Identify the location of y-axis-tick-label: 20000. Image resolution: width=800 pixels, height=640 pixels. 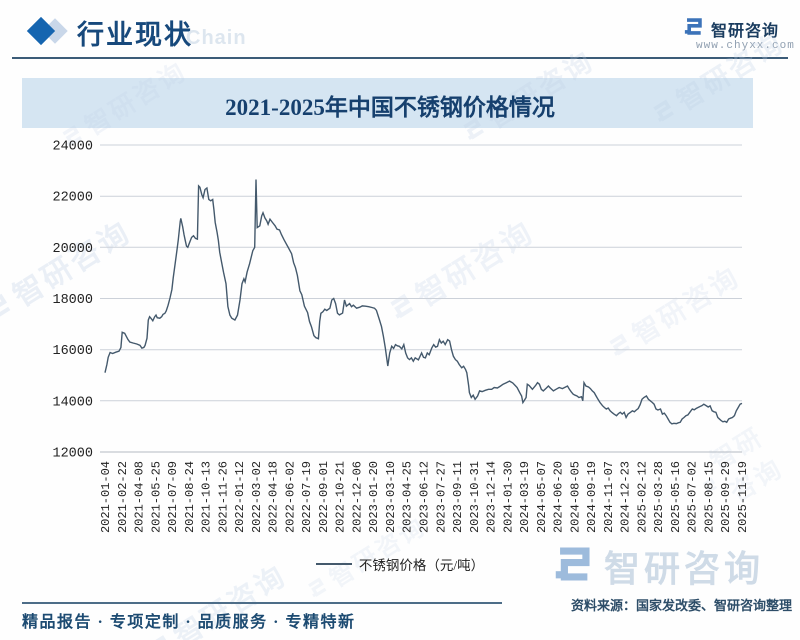
(72, 249).